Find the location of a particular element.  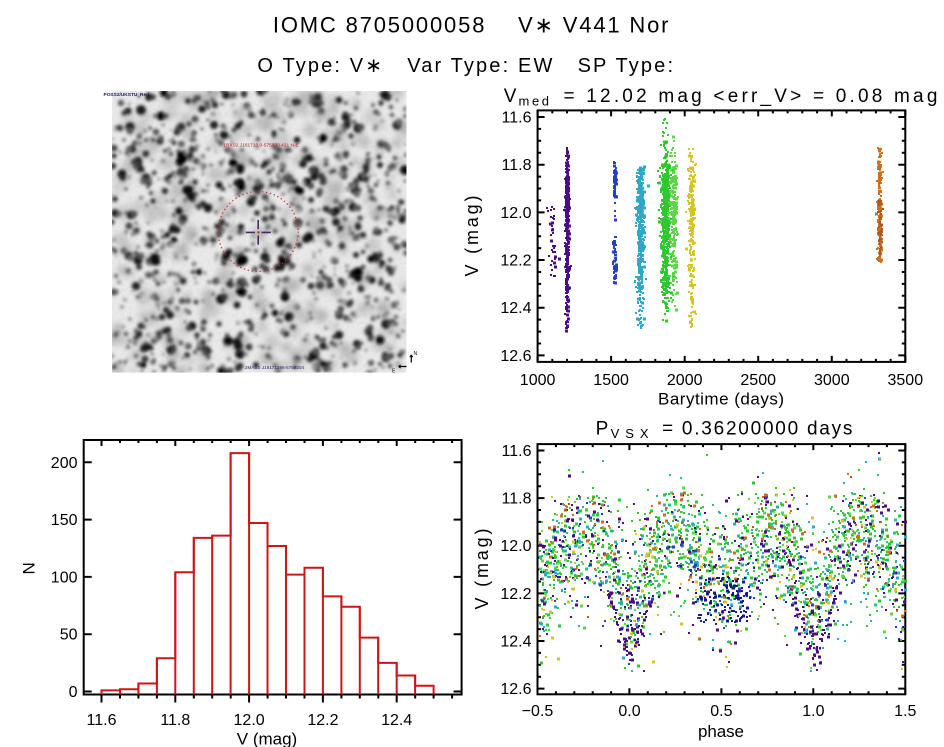

svg-text: 2500 is located at coordinates (758, 380).